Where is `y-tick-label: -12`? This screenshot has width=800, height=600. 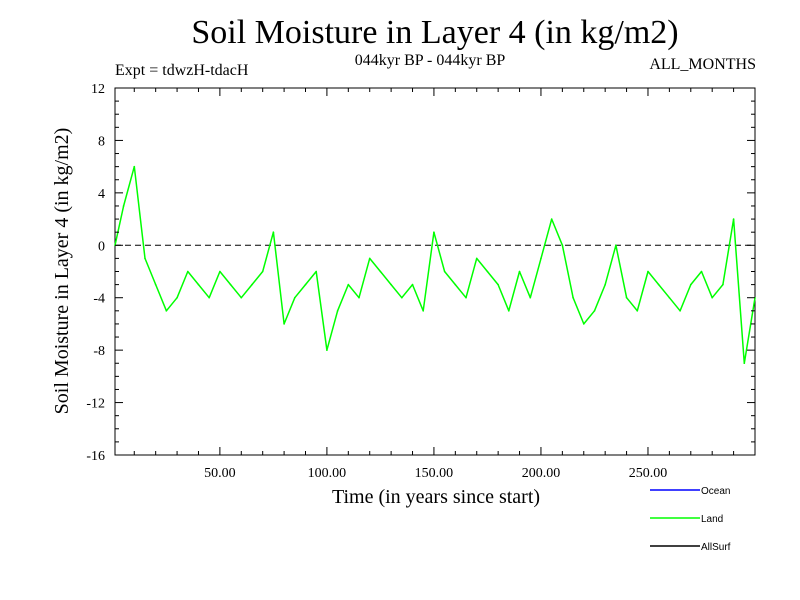 y-tick-label: -12 is located at coordinates (95, 404).